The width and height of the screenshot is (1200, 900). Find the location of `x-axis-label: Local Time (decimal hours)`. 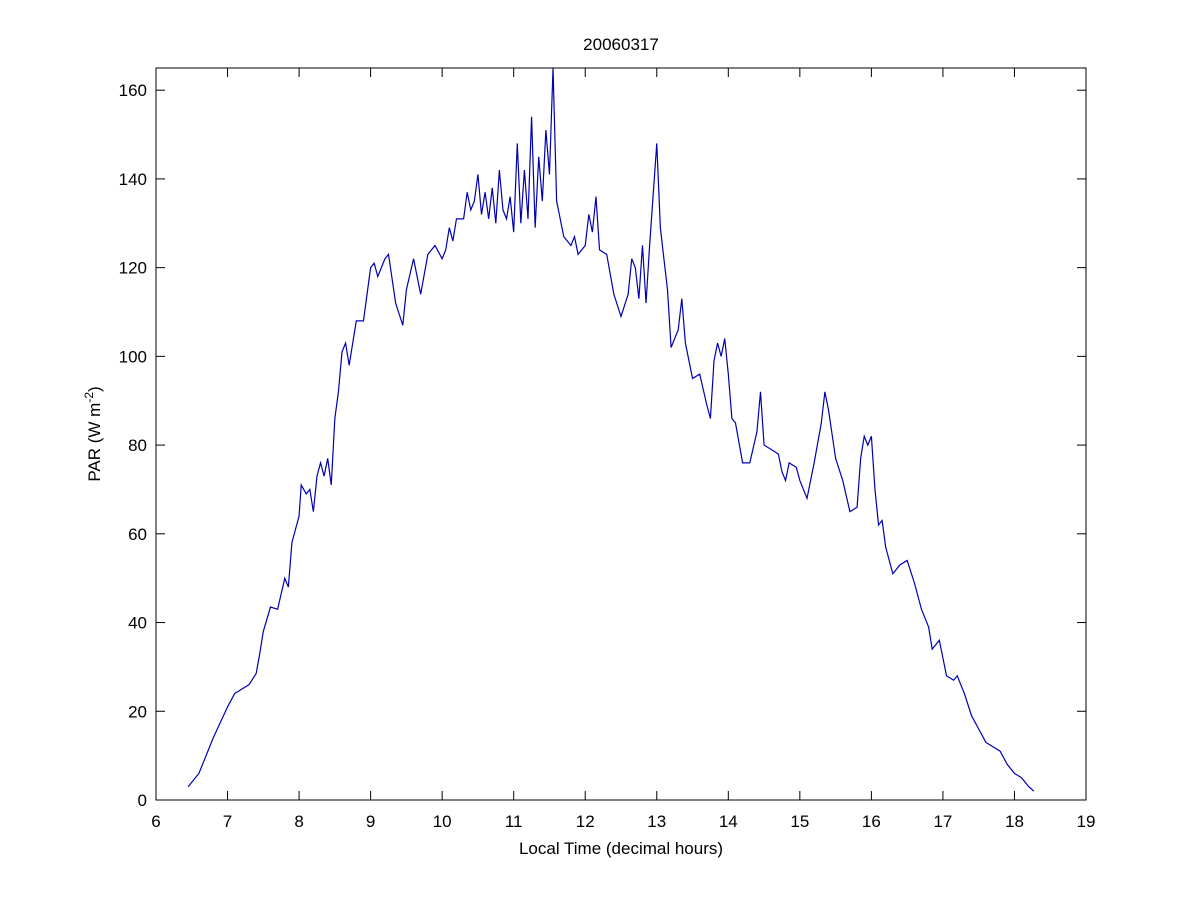

x-axis-label: Local Time (decimal hours) is located at coordinates (621, 848).